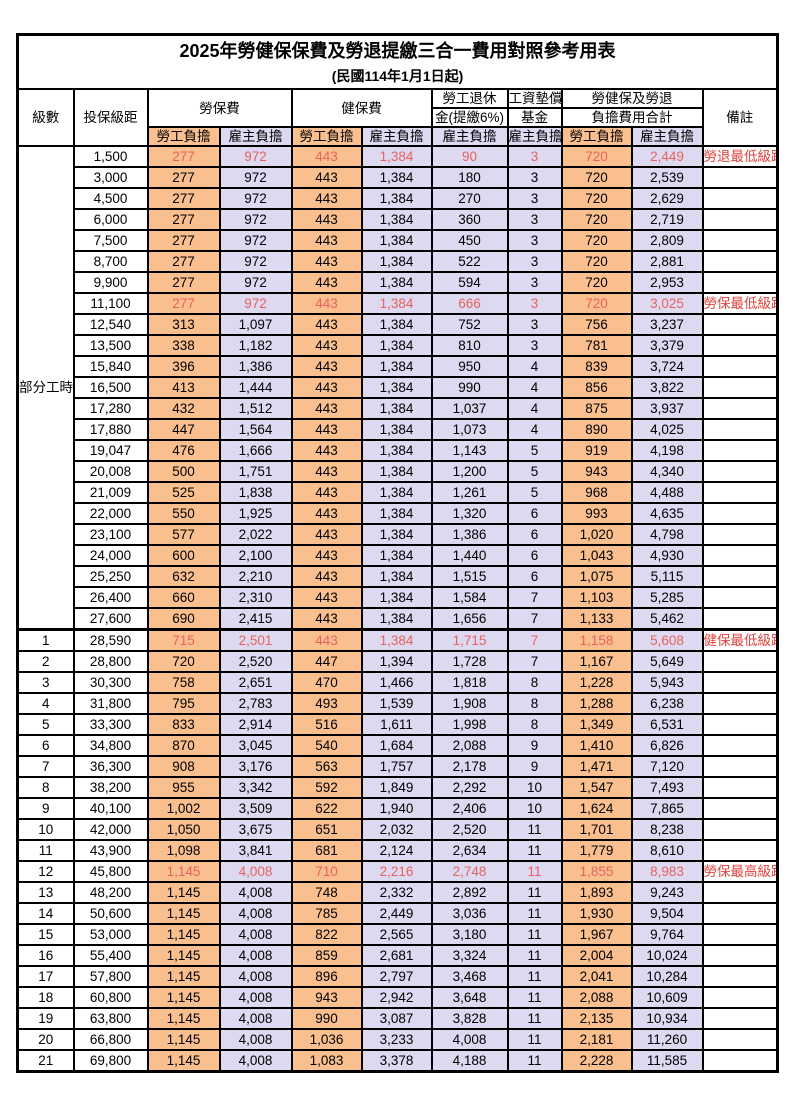 This screenshot has height=1120, width=791. Describe the element at coordinates (398, 576) in the screenshot. I see `table-row: 25,250 632 2,210 443 1,384 1,515 6 1,075 5,115` at that location.